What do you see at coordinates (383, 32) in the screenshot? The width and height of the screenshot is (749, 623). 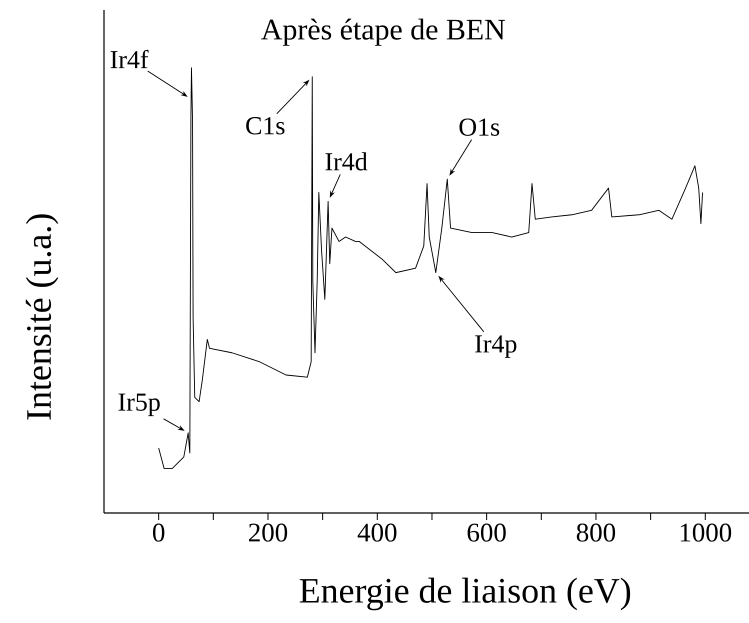 I see `chart-title: Après étape de BEN` at bounding box center [383, 32].